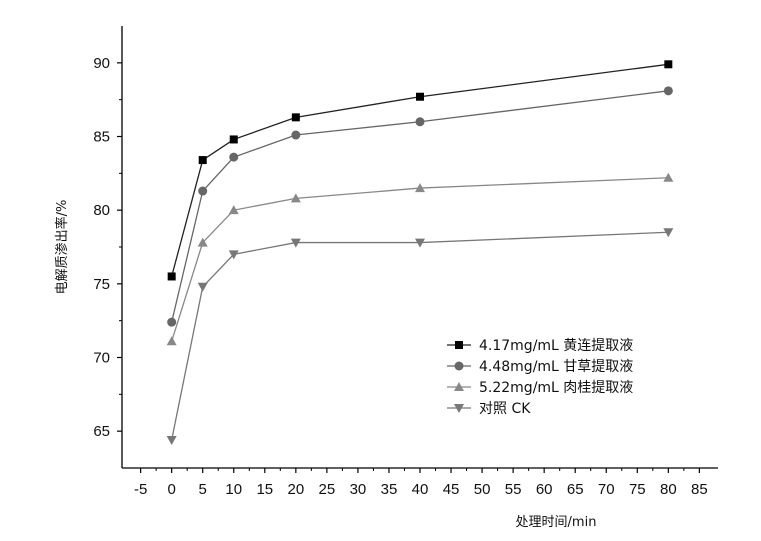  I want to click on y-tick-label: 65, so click(101, 431).